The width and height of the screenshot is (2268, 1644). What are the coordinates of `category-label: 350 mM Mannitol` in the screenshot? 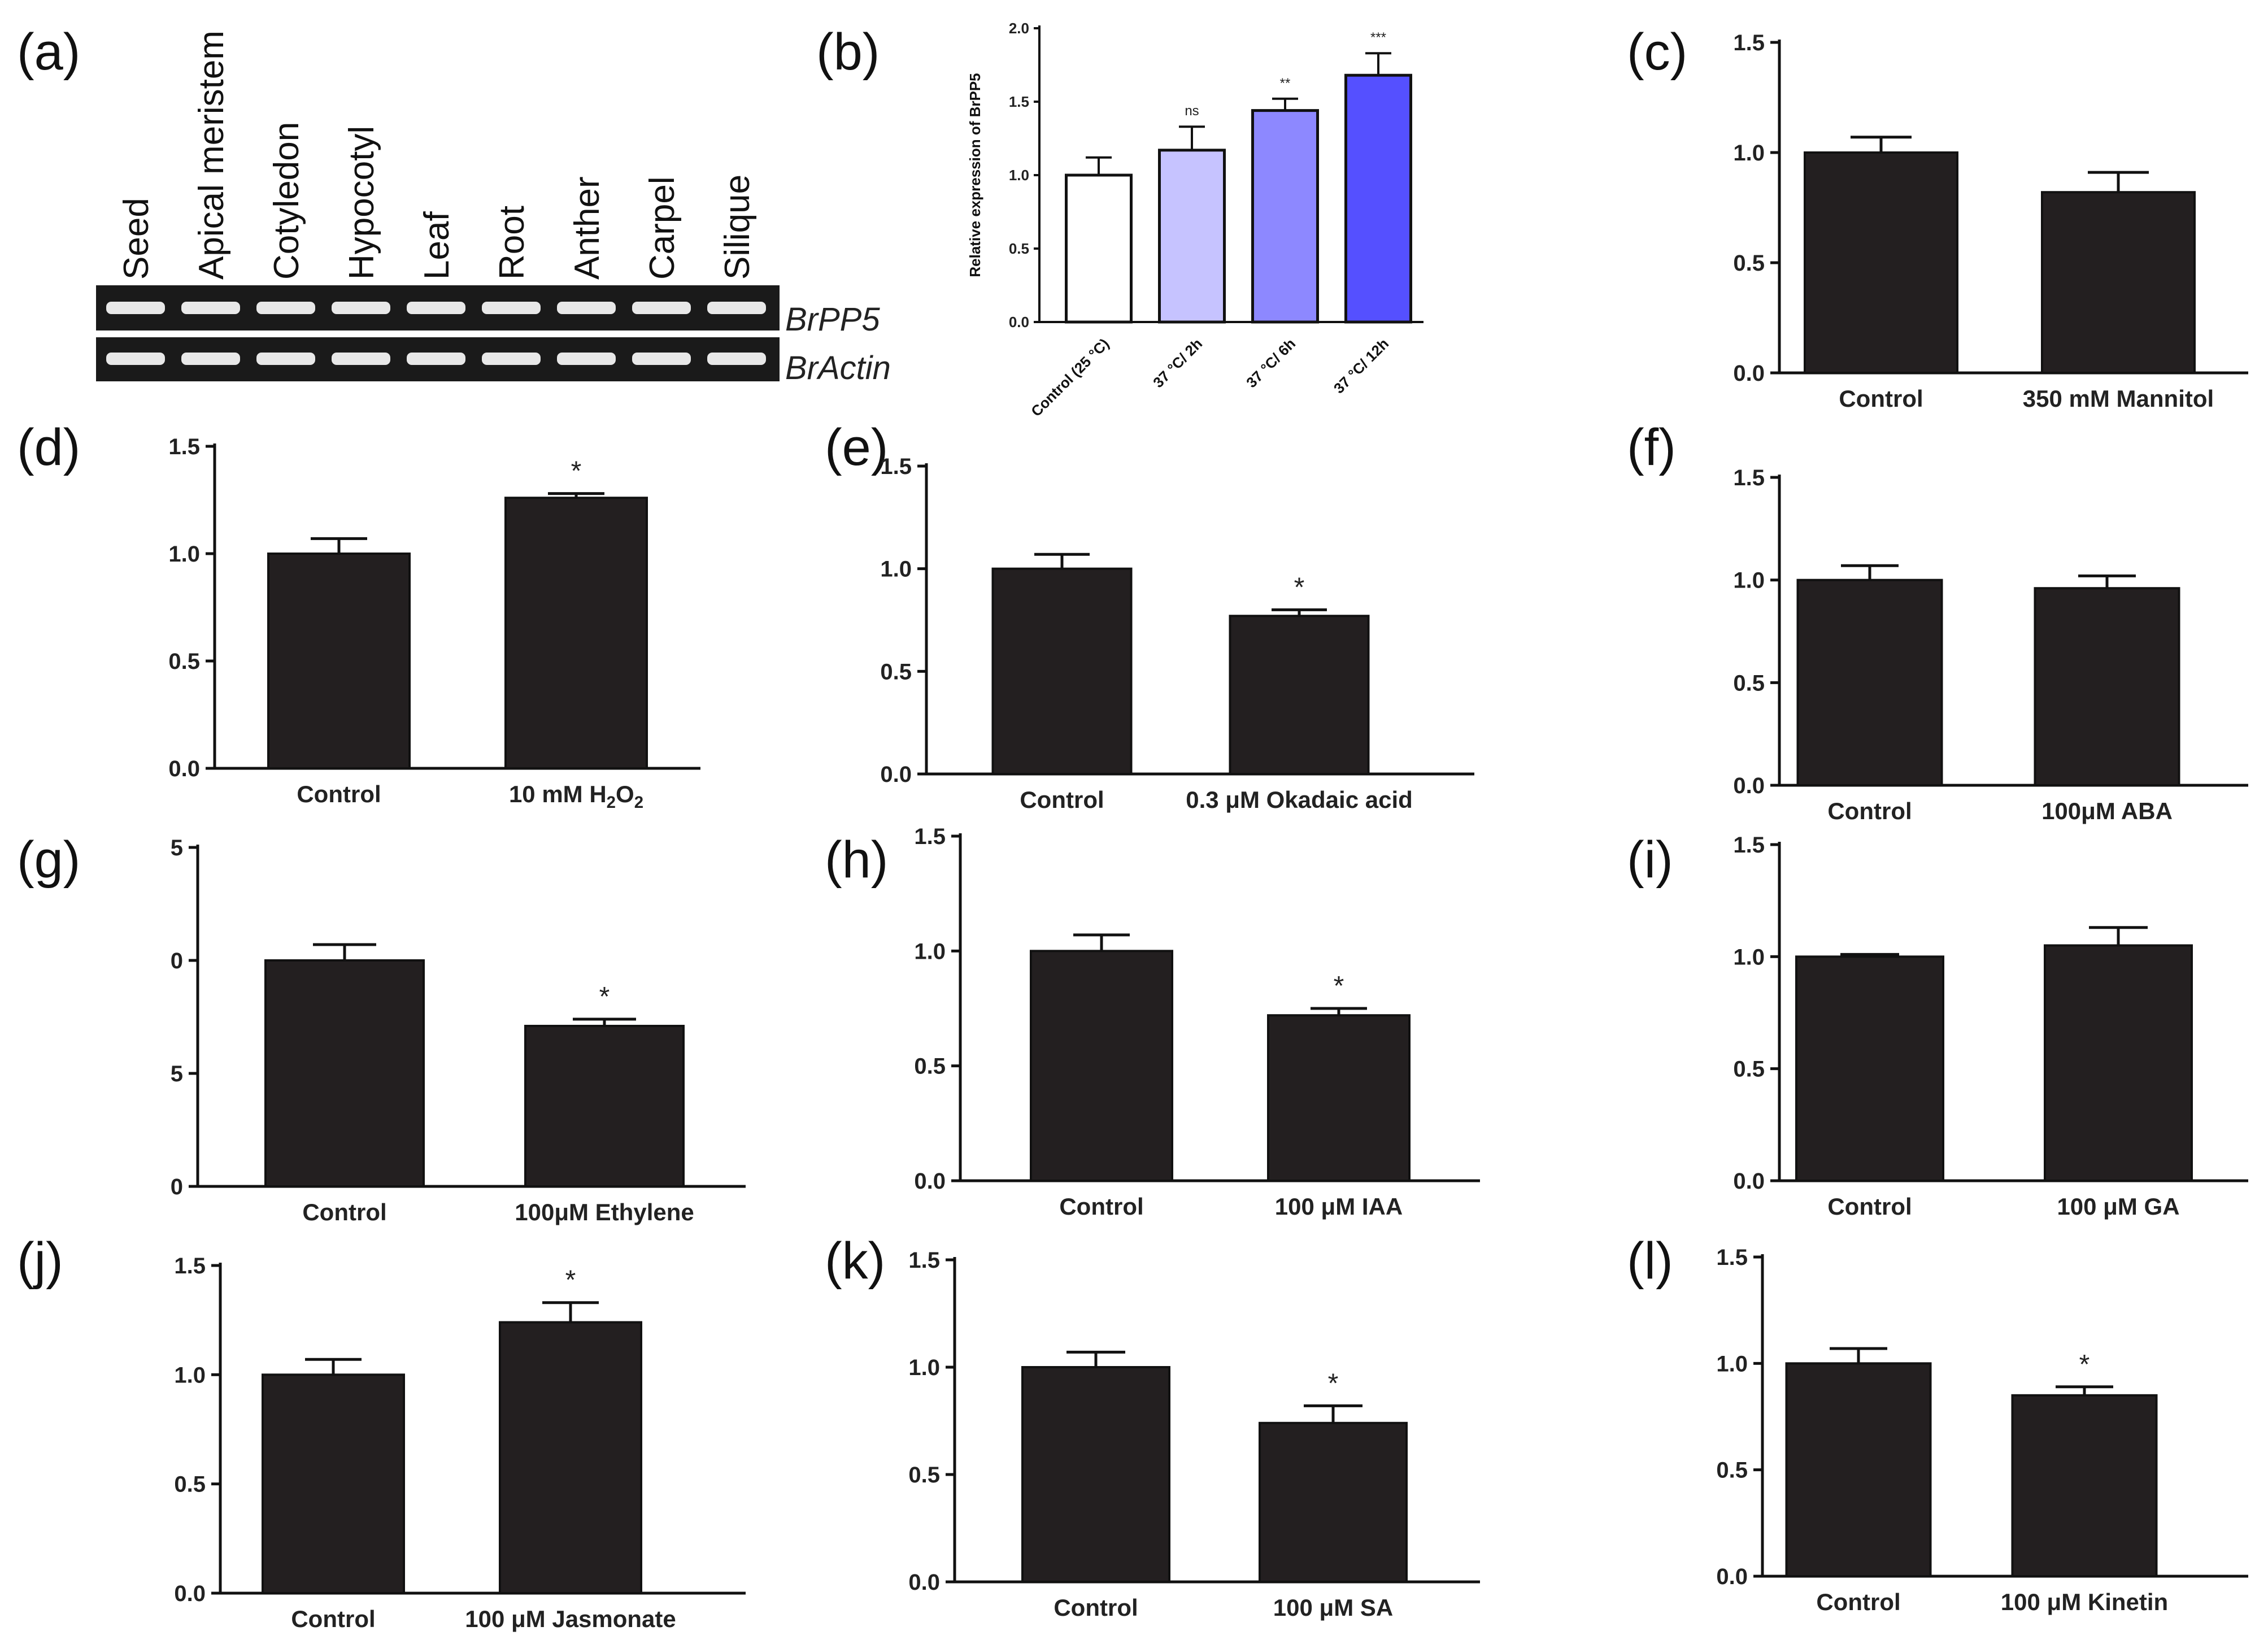 It's located at (2118, 398).